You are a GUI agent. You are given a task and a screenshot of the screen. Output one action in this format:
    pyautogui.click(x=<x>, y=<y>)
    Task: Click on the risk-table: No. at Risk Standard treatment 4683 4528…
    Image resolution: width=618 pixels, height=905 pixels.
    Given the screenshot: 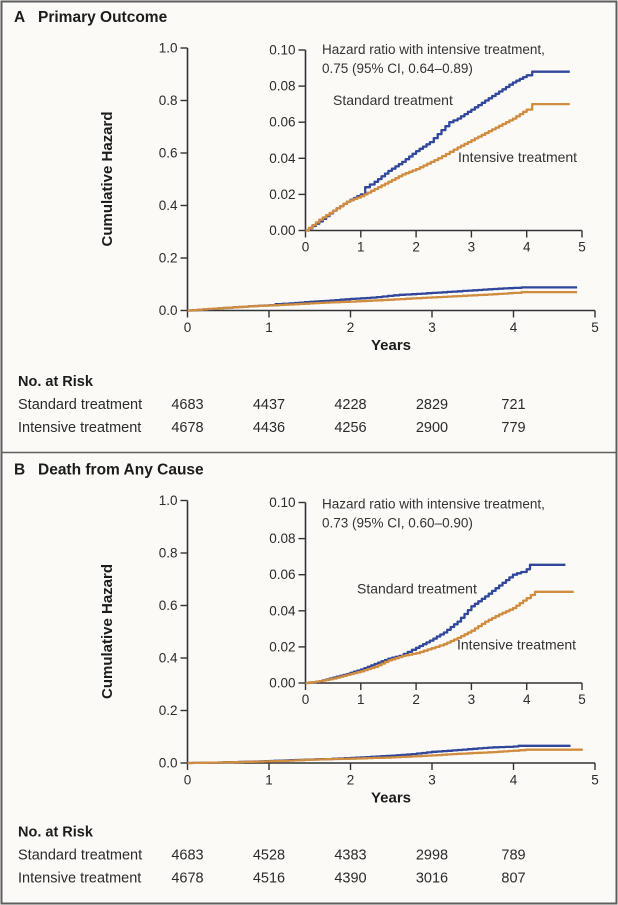 What is the action you would take?
    pyautogui.click(x=272, y=856)
    